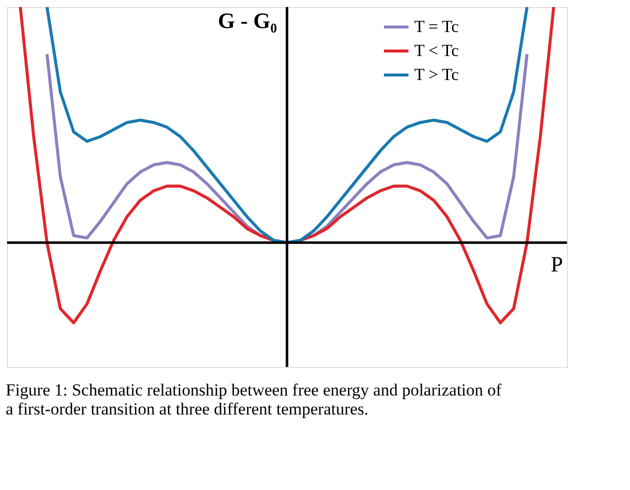 The width and height of the screenshot is (630, 490). Describe the element at coordinates (437, 74) in the screenshot. I see `legend-label: T > Tc` at that location.